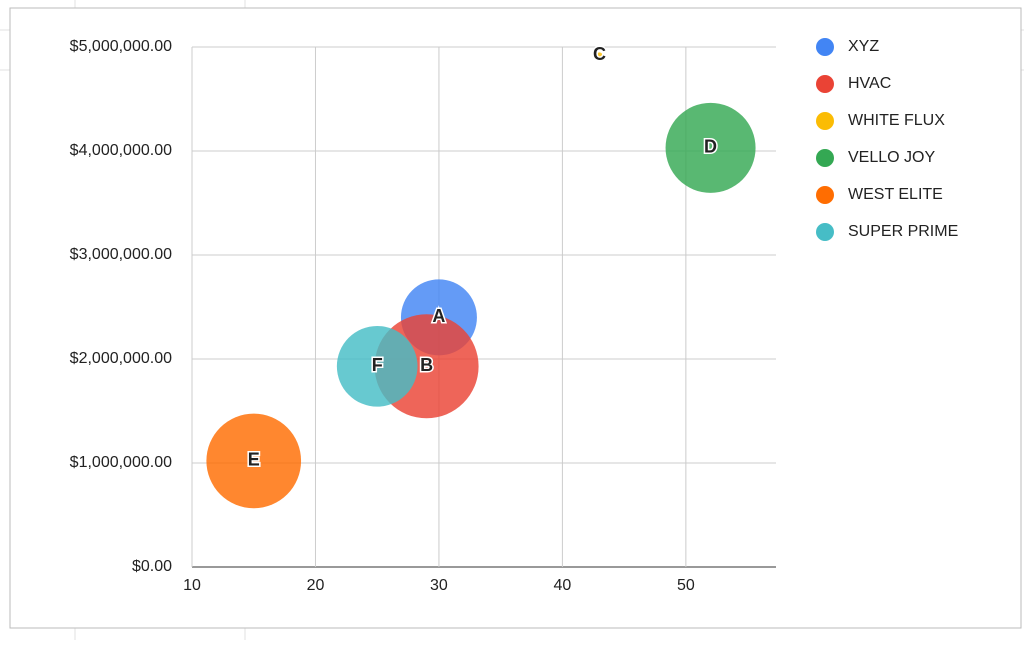 Image resolution: width=1024 pixels, height=645 pixels. Describe the element at coordinates (316, 585) in the screenshot. I see `x-tick-label: 20` at that location.